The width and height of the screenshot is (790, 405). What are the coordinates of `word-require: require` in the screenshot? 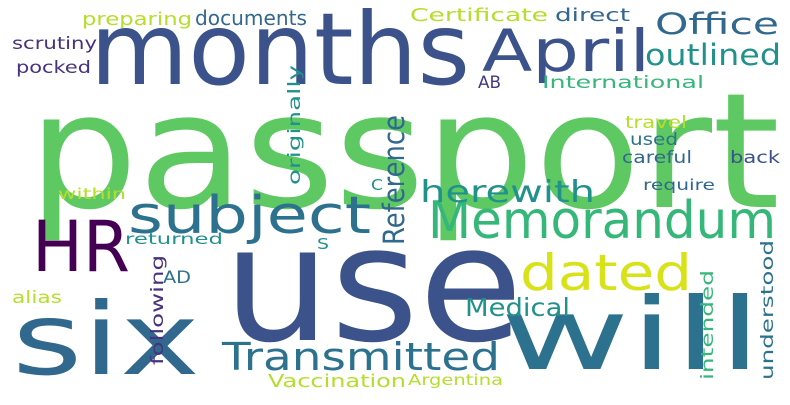 It's located at (679, 185).